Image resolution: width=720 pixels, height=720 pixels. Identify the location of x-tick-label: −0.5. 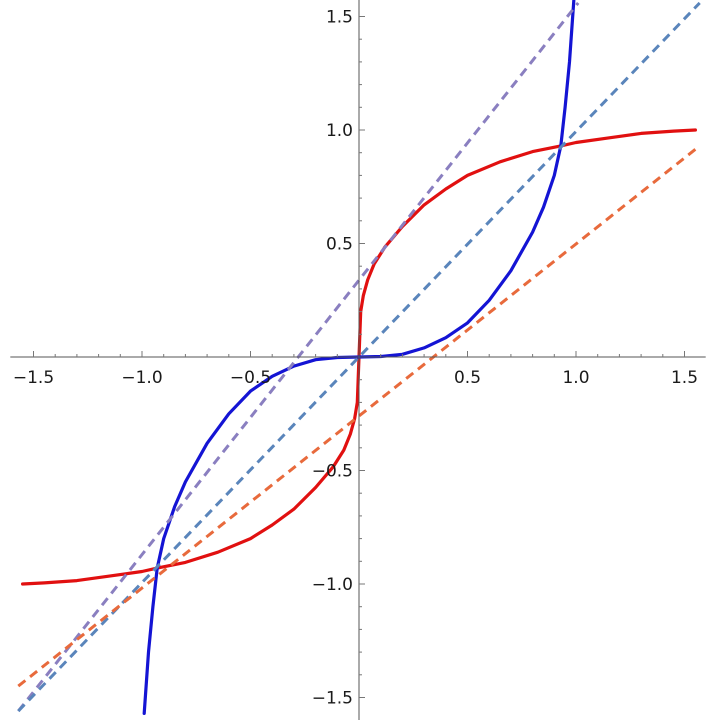
(250, 378).